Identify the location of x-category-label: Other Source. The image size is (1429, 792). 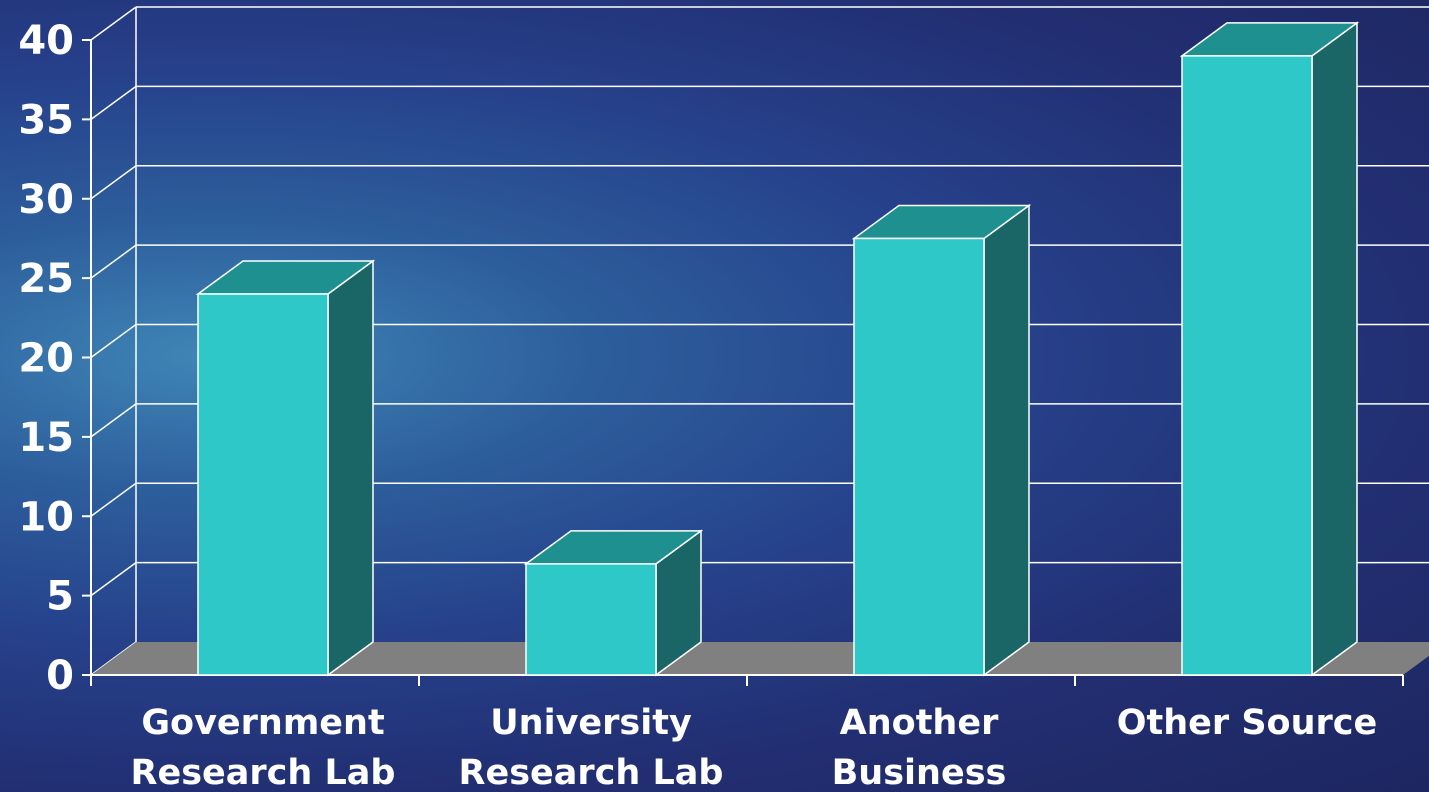
(1247, 723).